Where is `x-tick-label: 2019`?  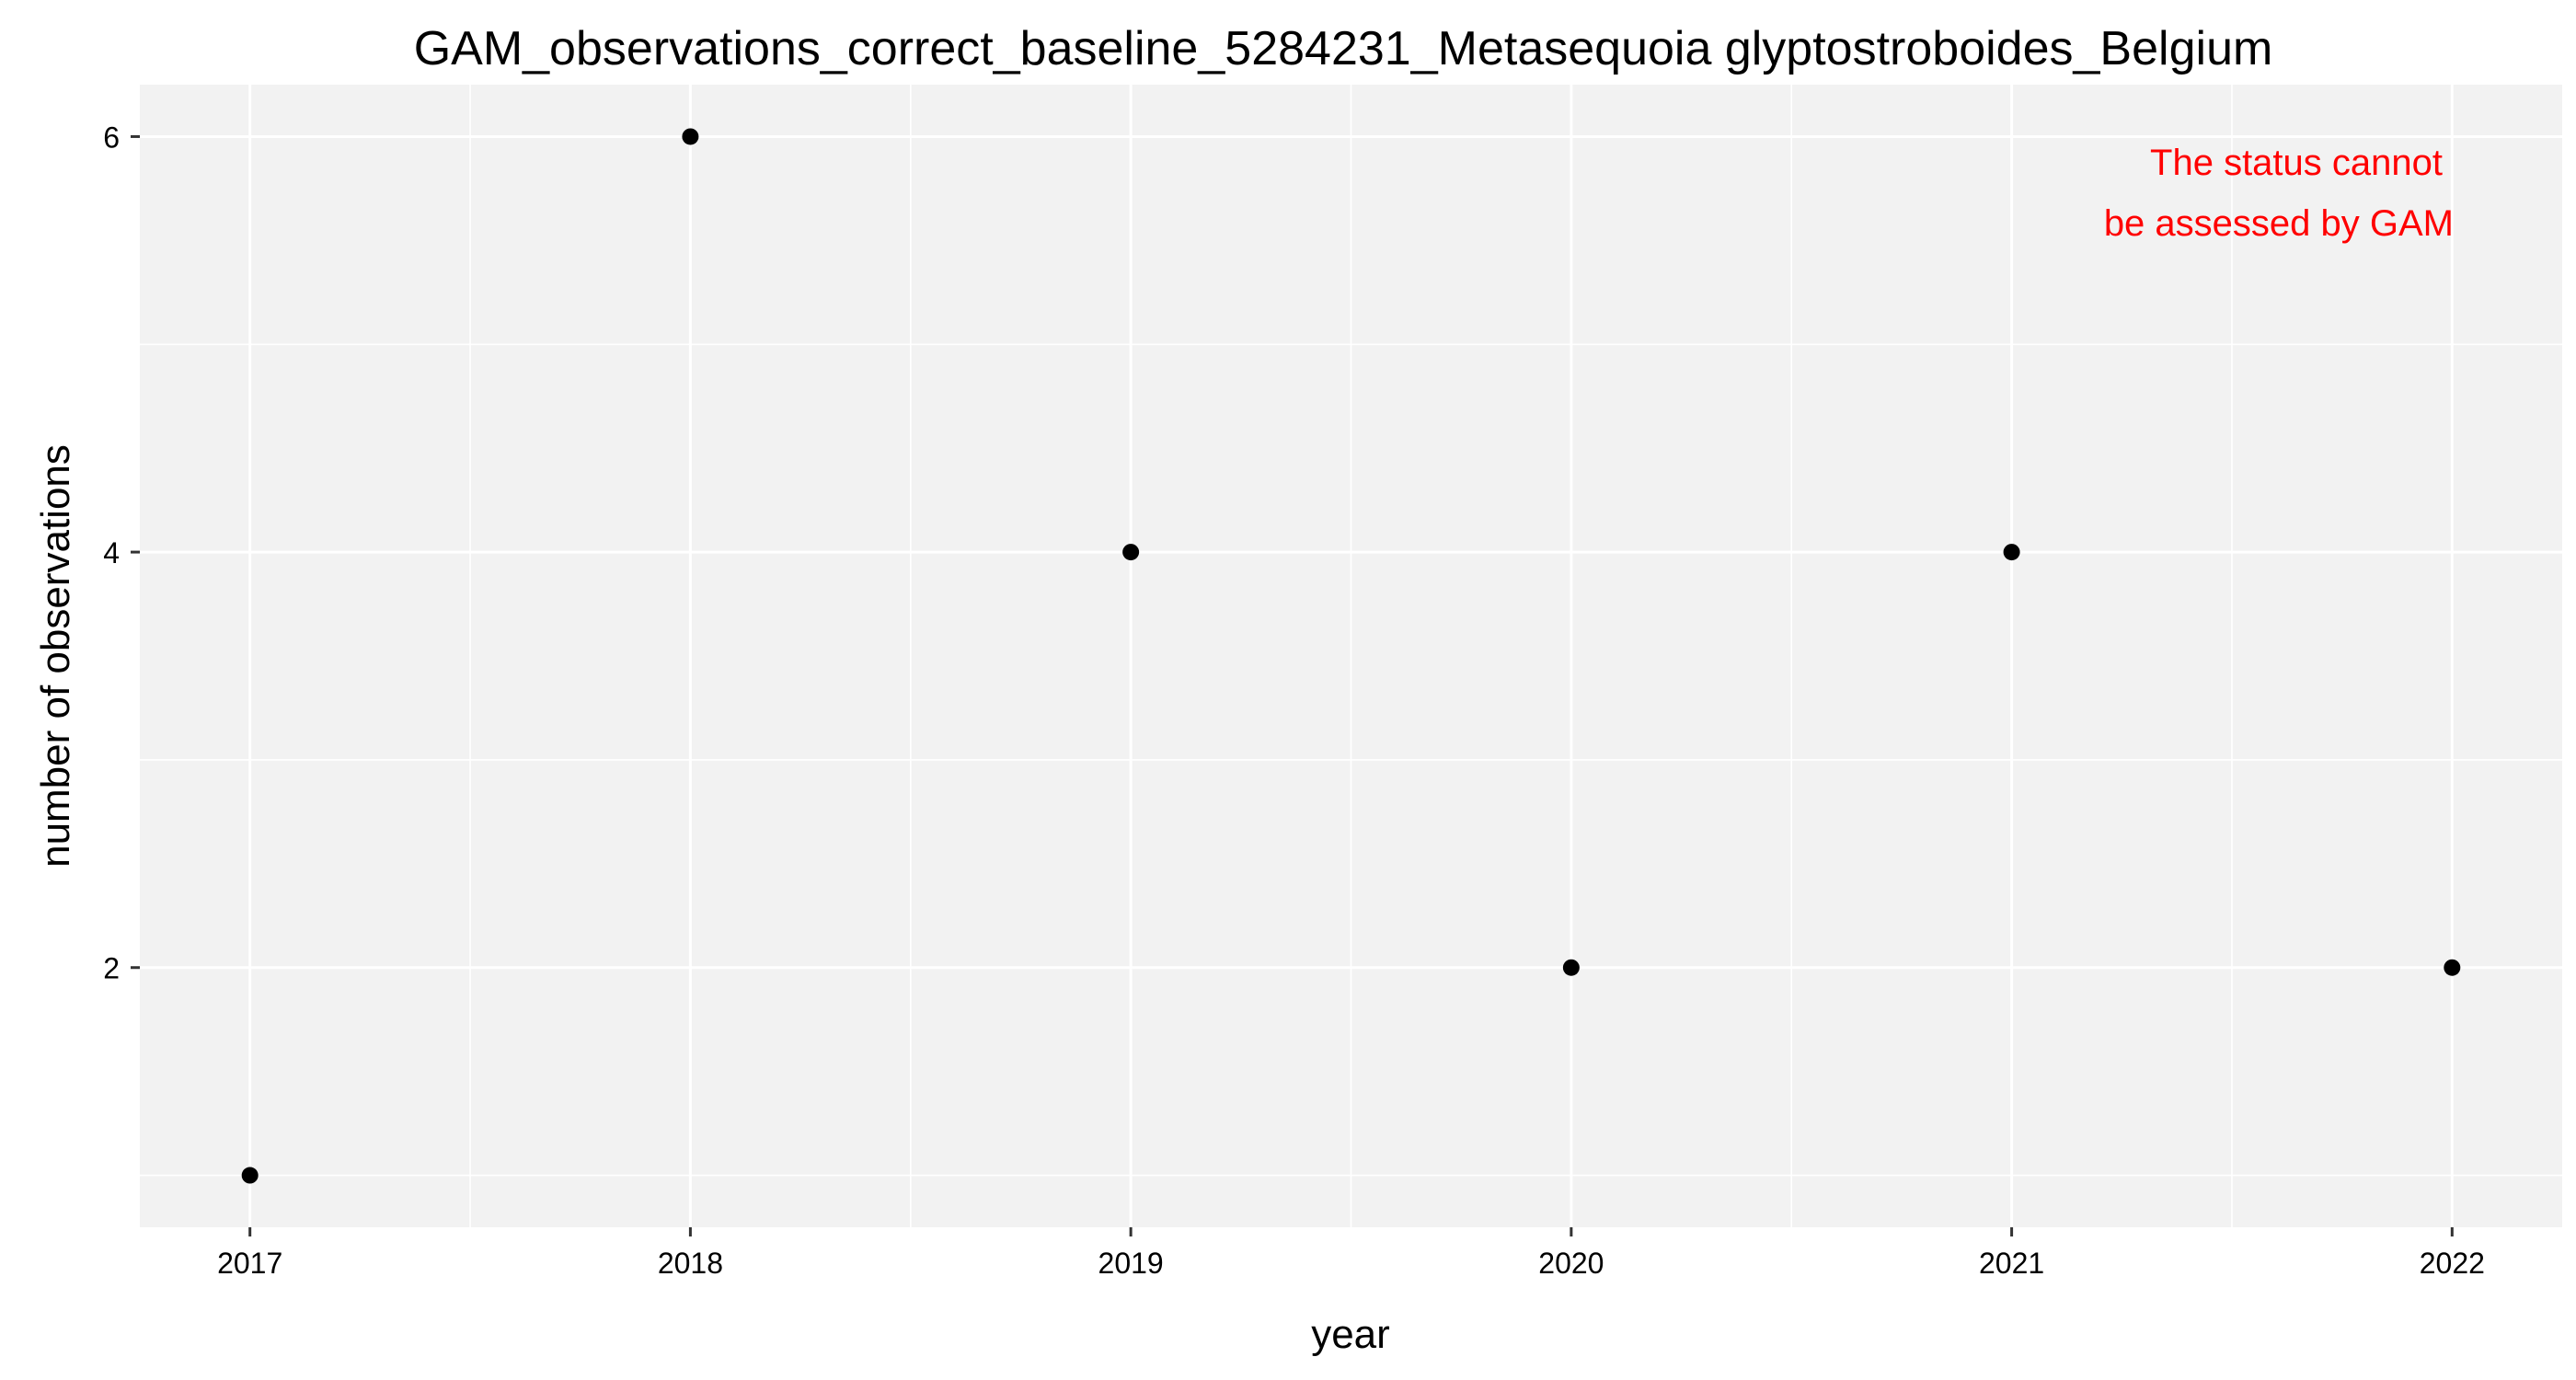 x-tick-label: 2019 is located at coordinates (1131, 1263).